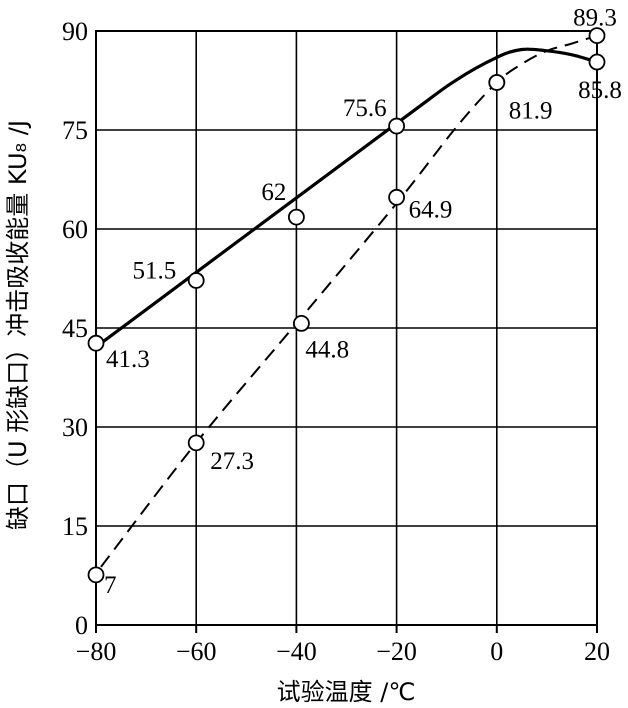 This screenshot has width=628, height=708. Describe the element at coordinates (110, 585) in the screenshot. I see `data-label: 7` at that location.